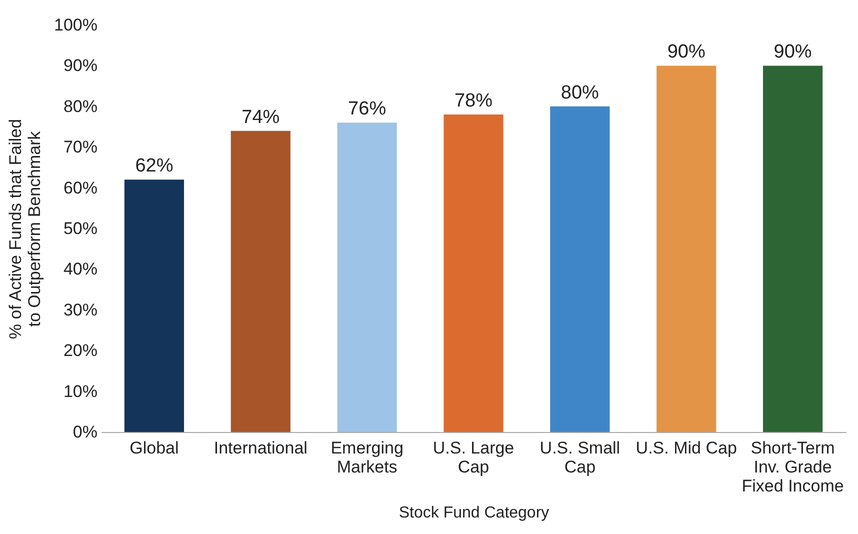 This screenshot has width=858, height=534. Describe the element at coordinates (80, 147) in the screenshot. I see `y-tick-label: 70%` at that location.